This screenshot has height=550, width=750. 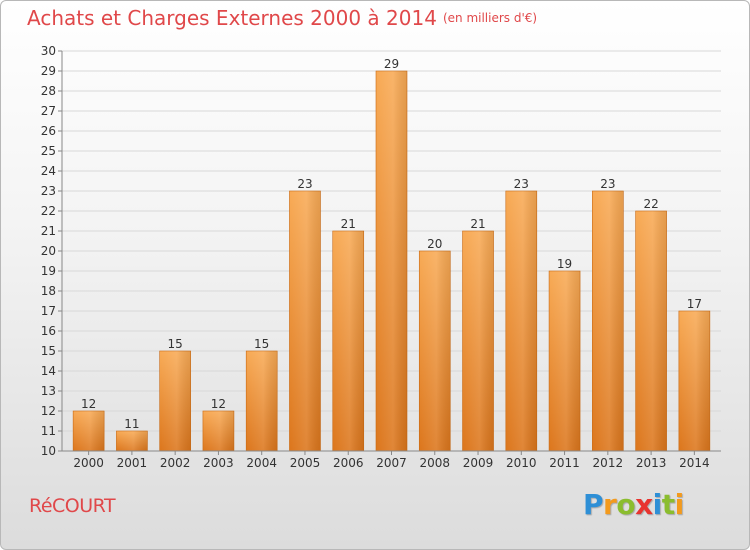 What do you see at coordinates (521, 463) in the screenshot?
I see `x-tick-label: 2010` at bounding box center [521, 463].